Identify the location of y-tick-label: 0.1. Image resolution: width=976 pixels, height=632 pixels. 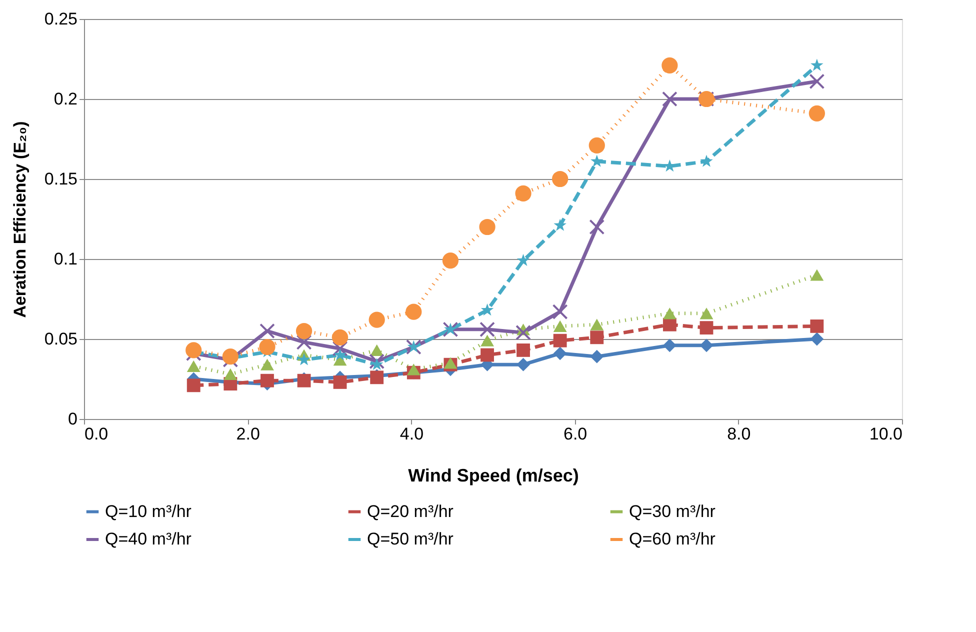
(66, 259).